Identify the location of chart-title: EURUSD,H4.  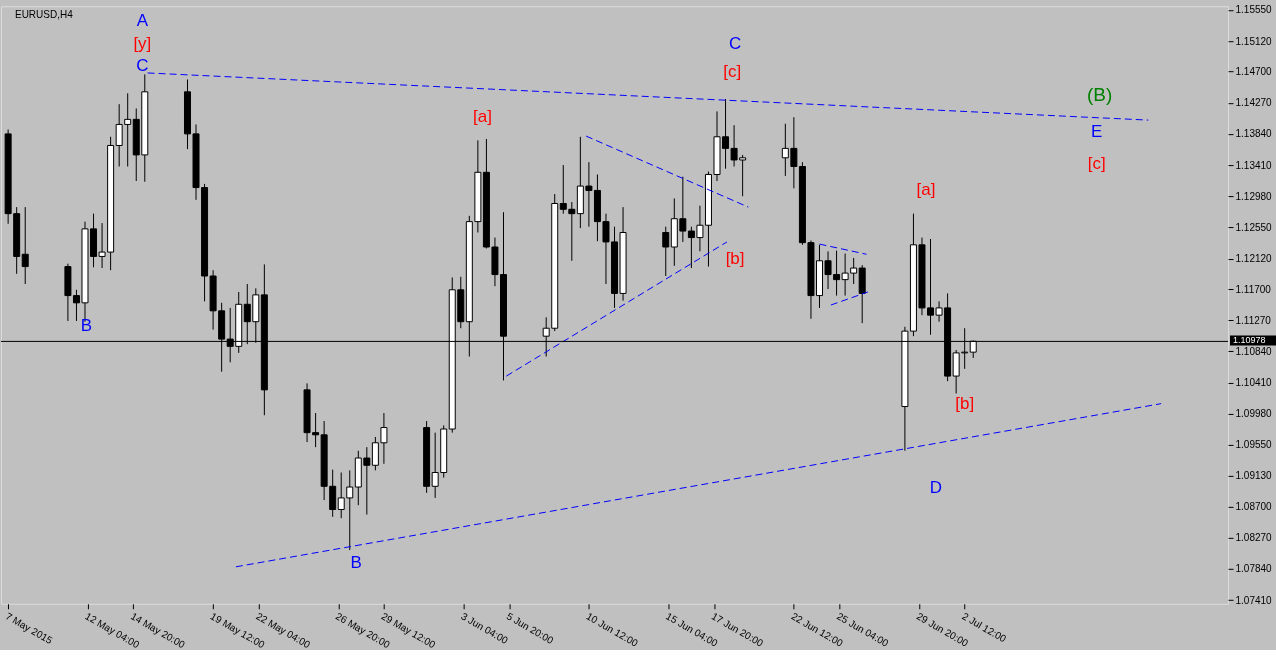
(44, 15).